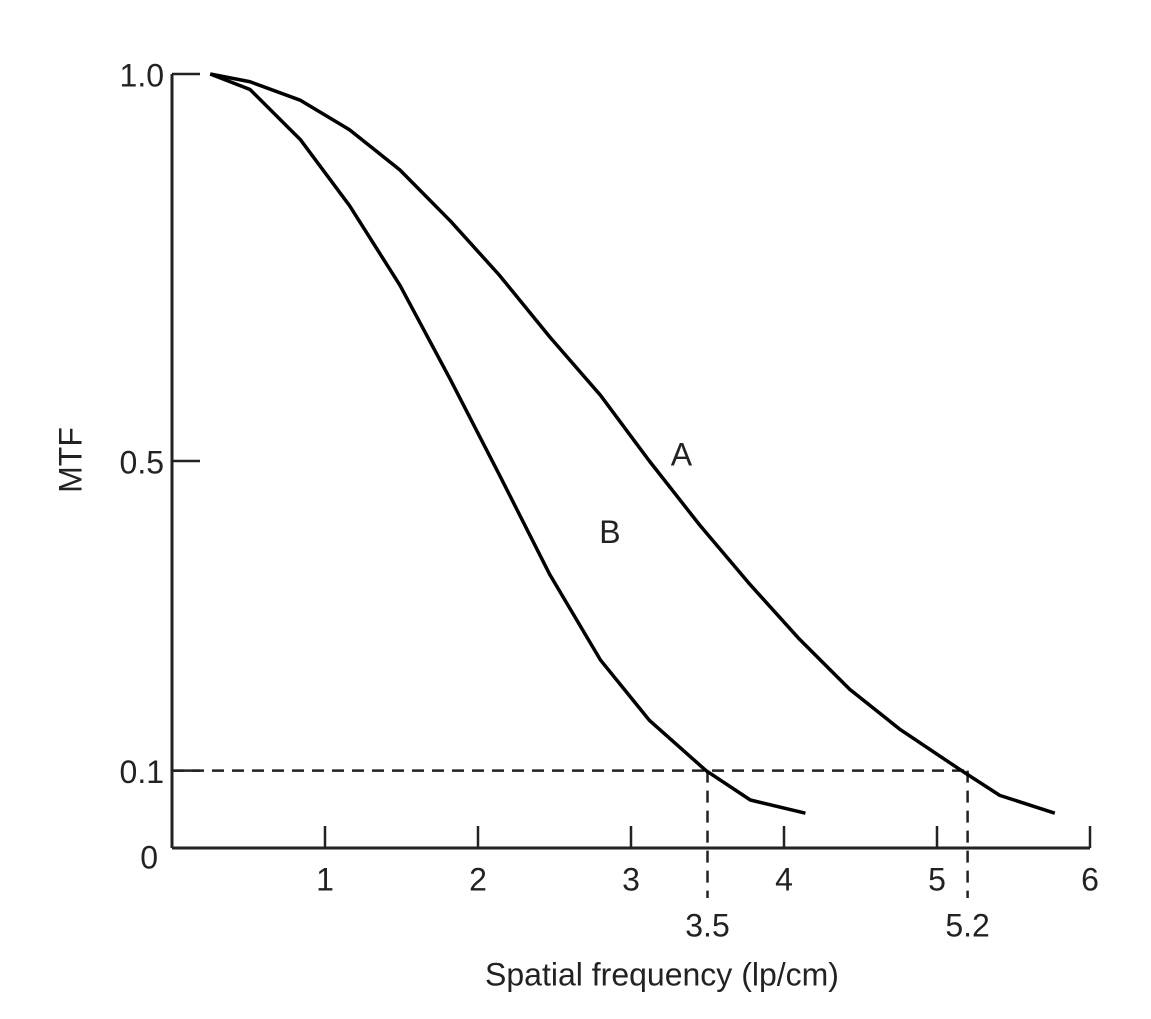 The height and width of the screenshot is (1019, 1151). I want to click on reference-label: 3.5, so click(707, 925).